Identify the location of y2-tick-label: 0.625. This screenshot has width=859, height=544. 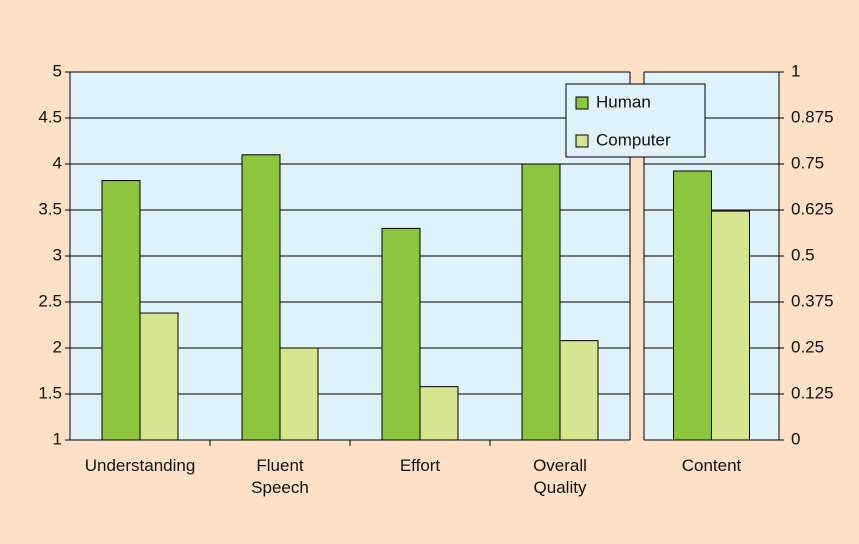
(812, 208).